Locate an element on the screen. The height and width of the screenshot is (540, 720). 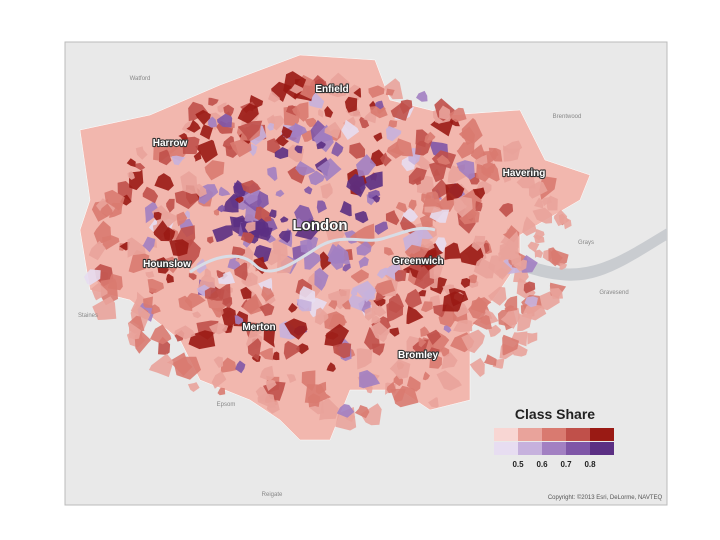
place-label: London is located at coordinates (320, 225).